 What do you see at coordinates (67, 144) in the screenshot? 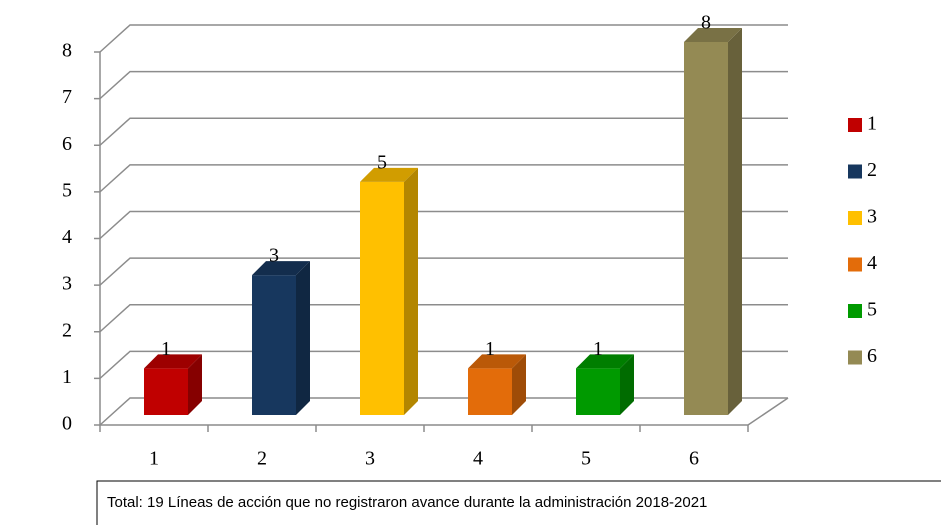
I see `y-tick-label: 6` at bounding box center [67, 144].